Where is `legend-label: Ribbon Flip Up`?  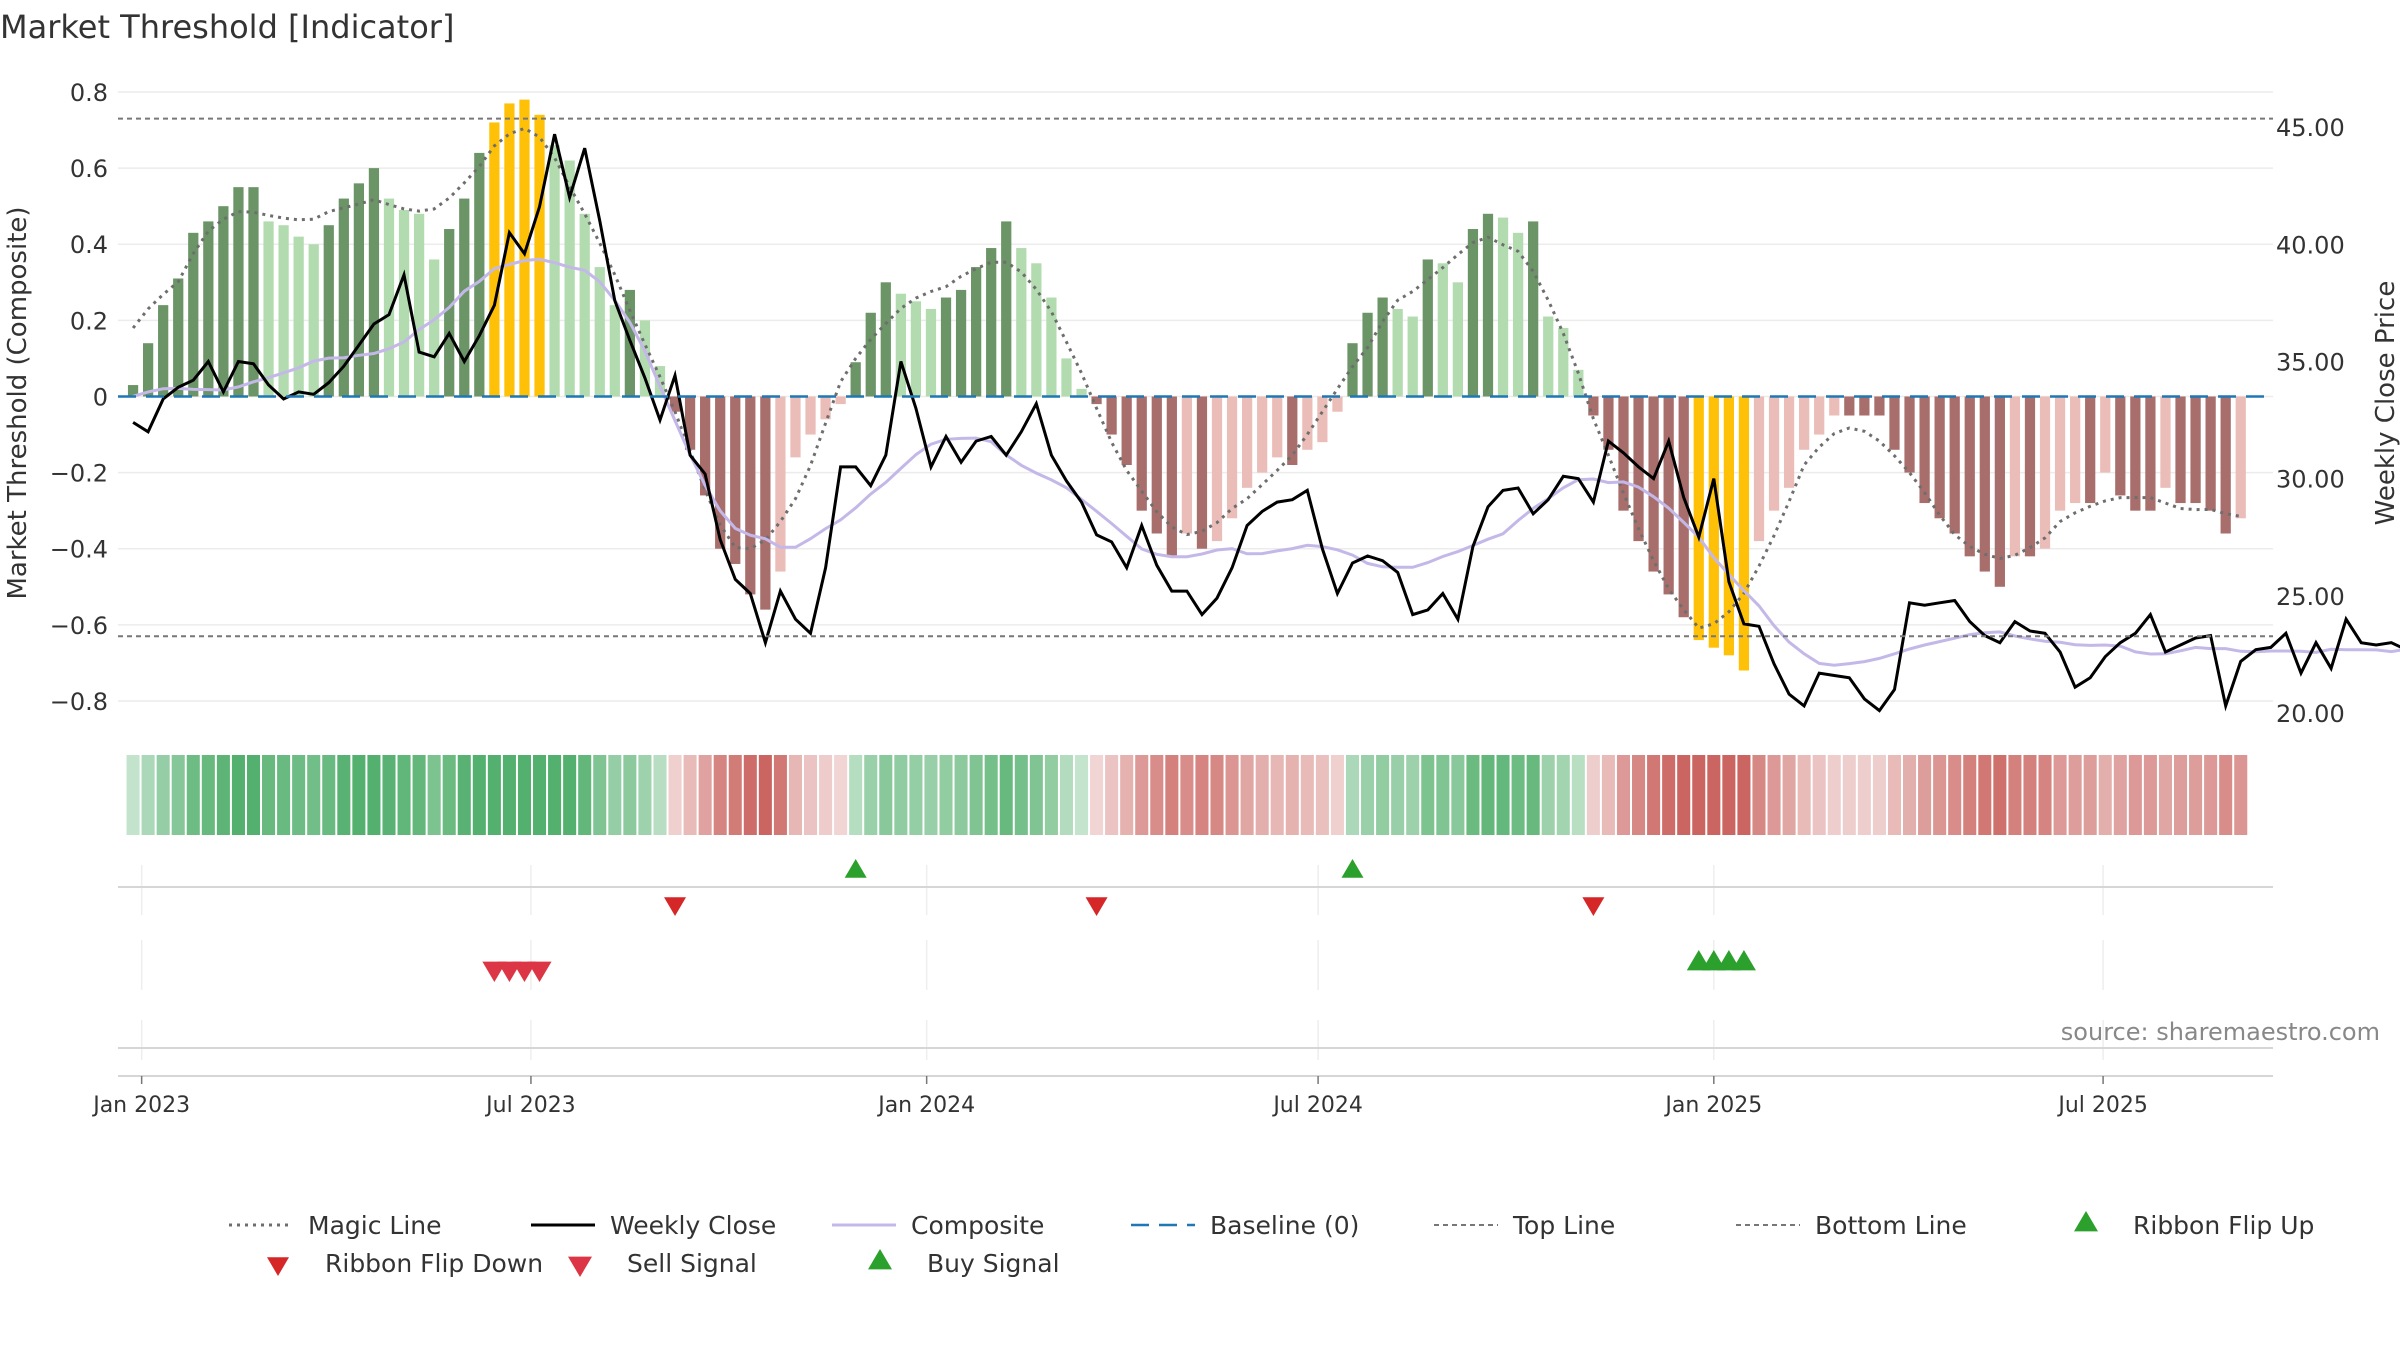
legend-label: Ribbon Flip Up is located at coordinates (2223, 1225).